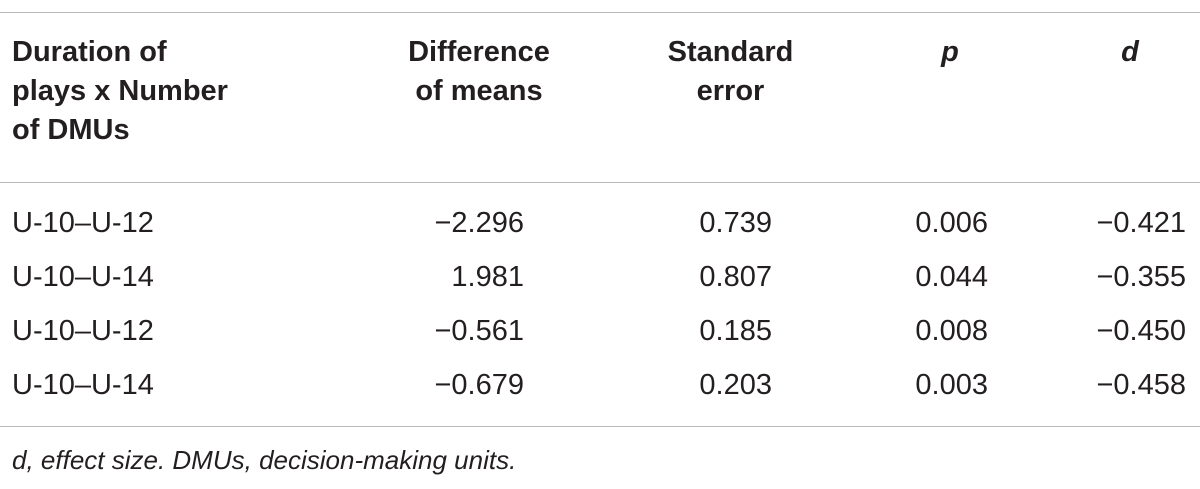 This screenshot has width=1200, height=489. I want to click on table-row: U-10–U-12 −2.296 0.739 0.006 −0.421, so click(600, 223).